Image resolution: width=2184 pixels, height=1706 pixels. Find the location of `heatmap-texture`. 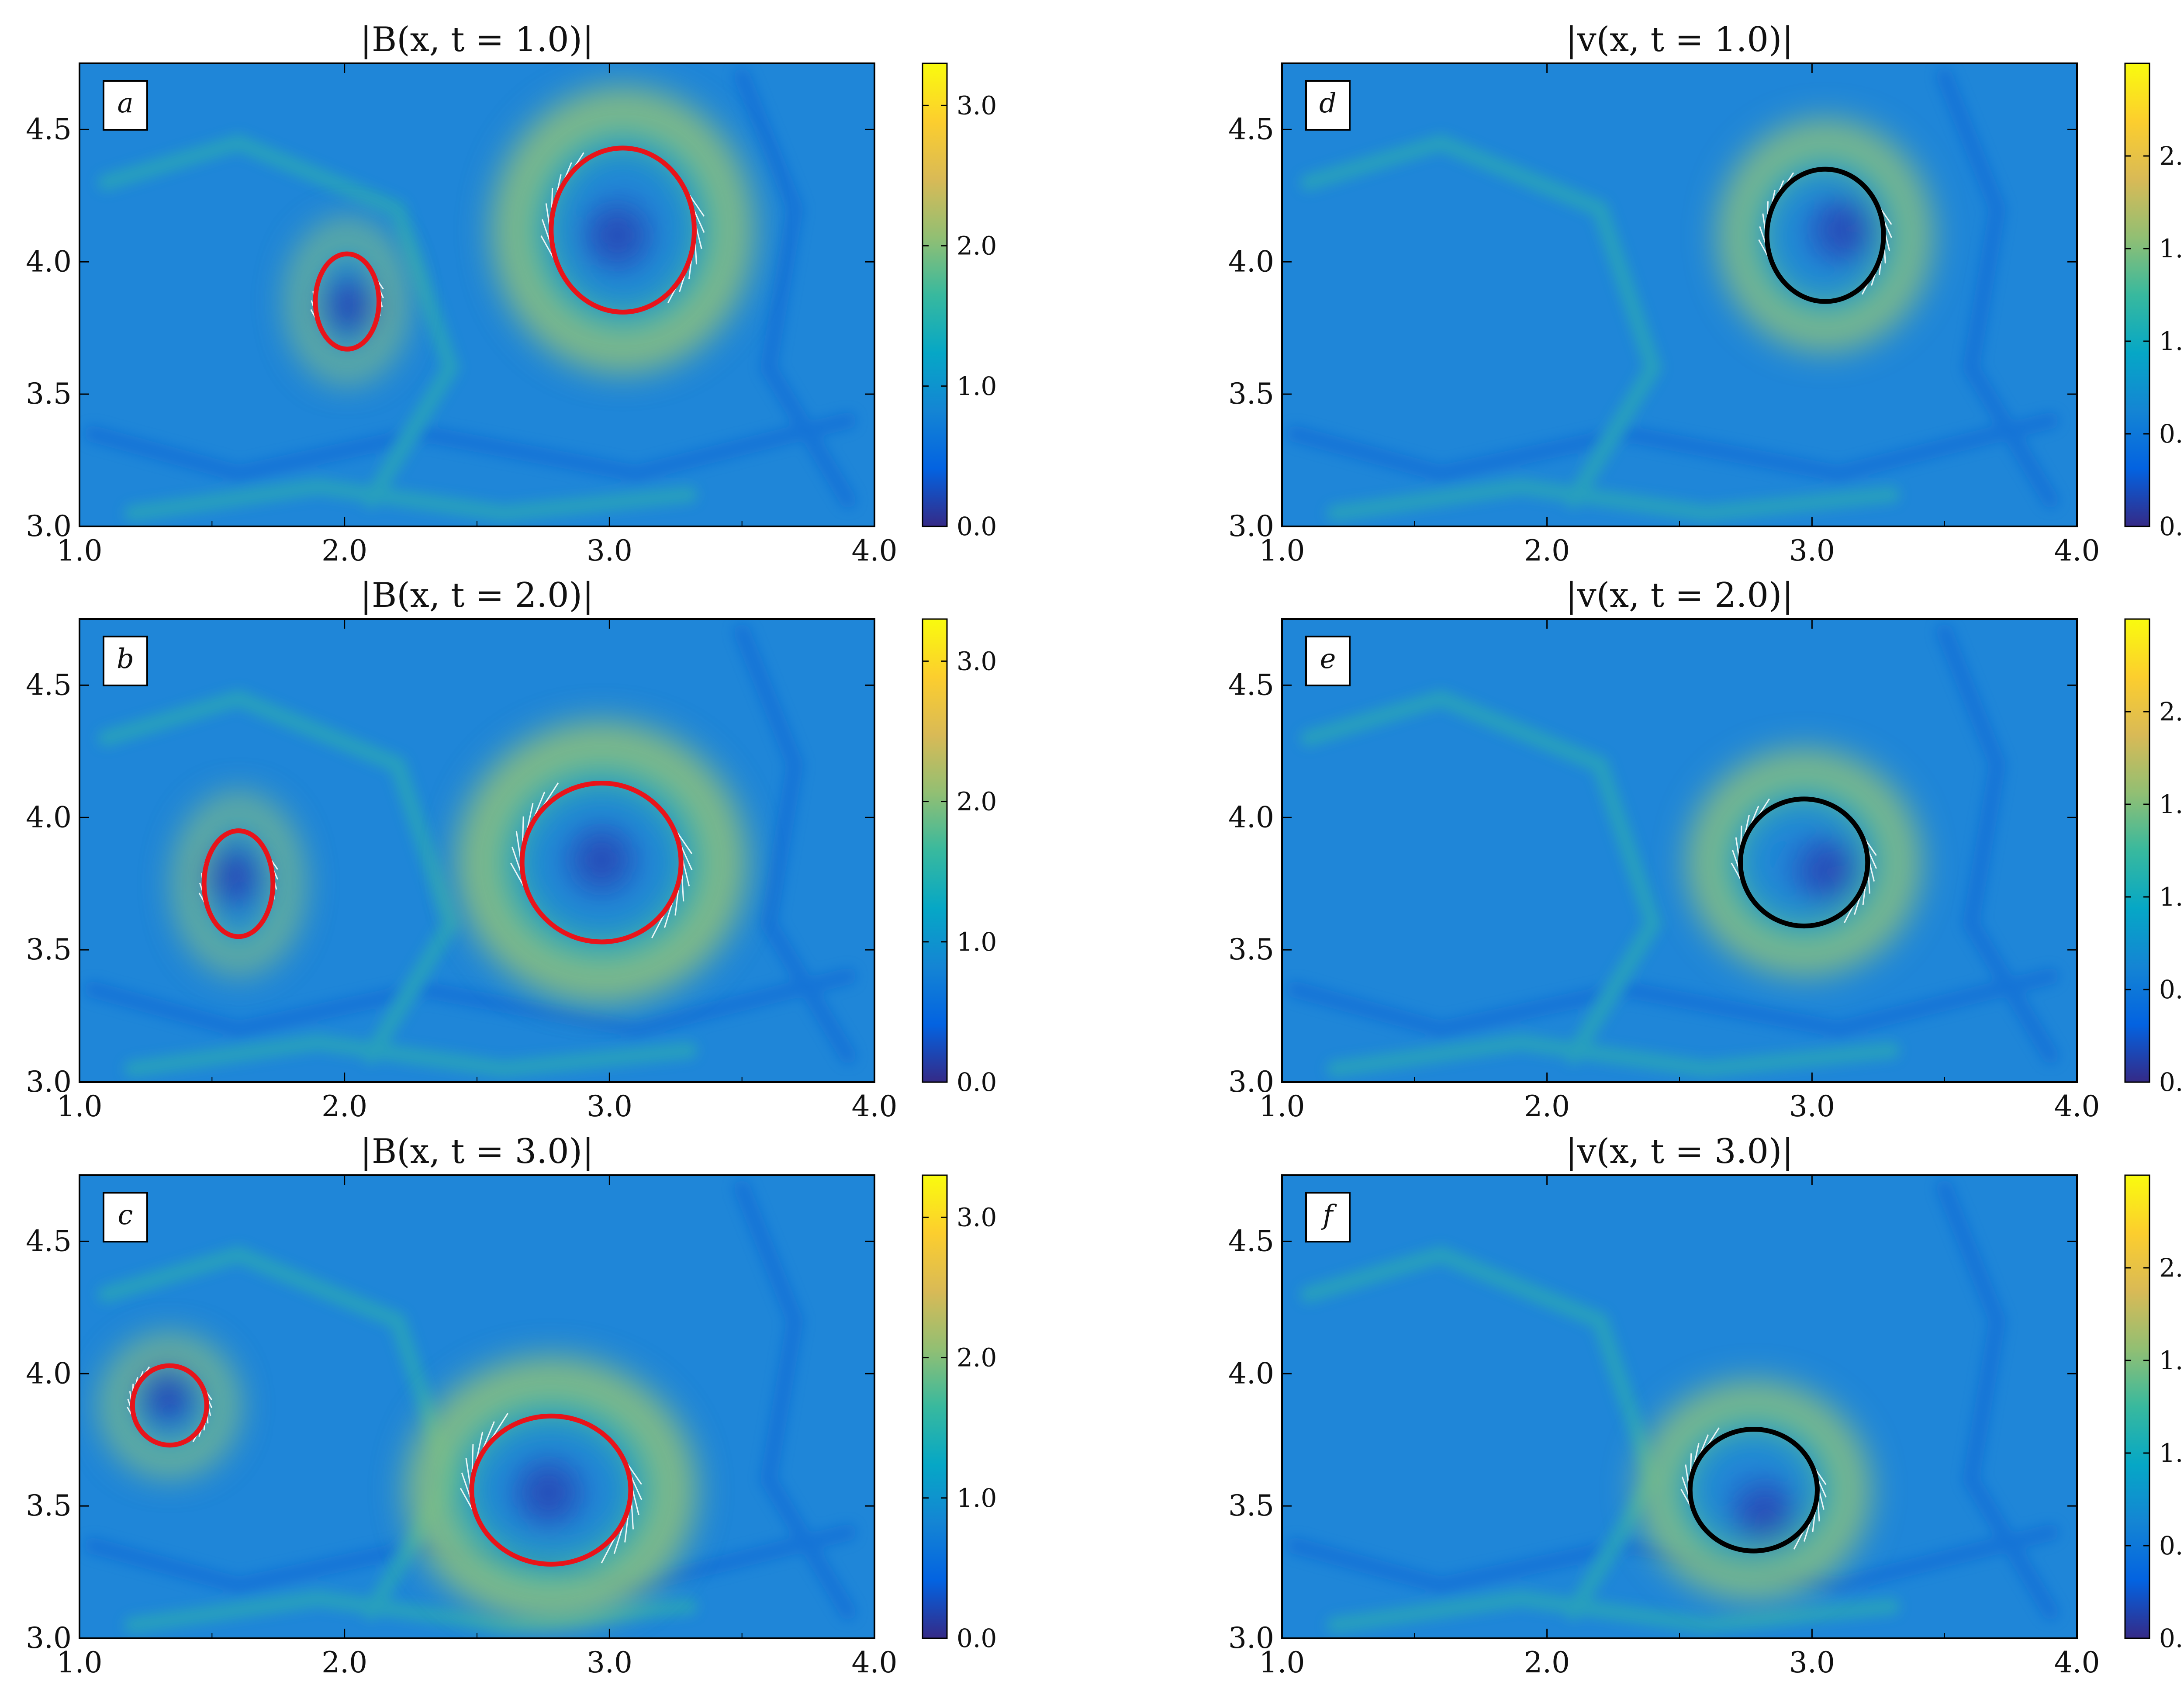

heatmap-texture is located at coordinates (1673, 1406).